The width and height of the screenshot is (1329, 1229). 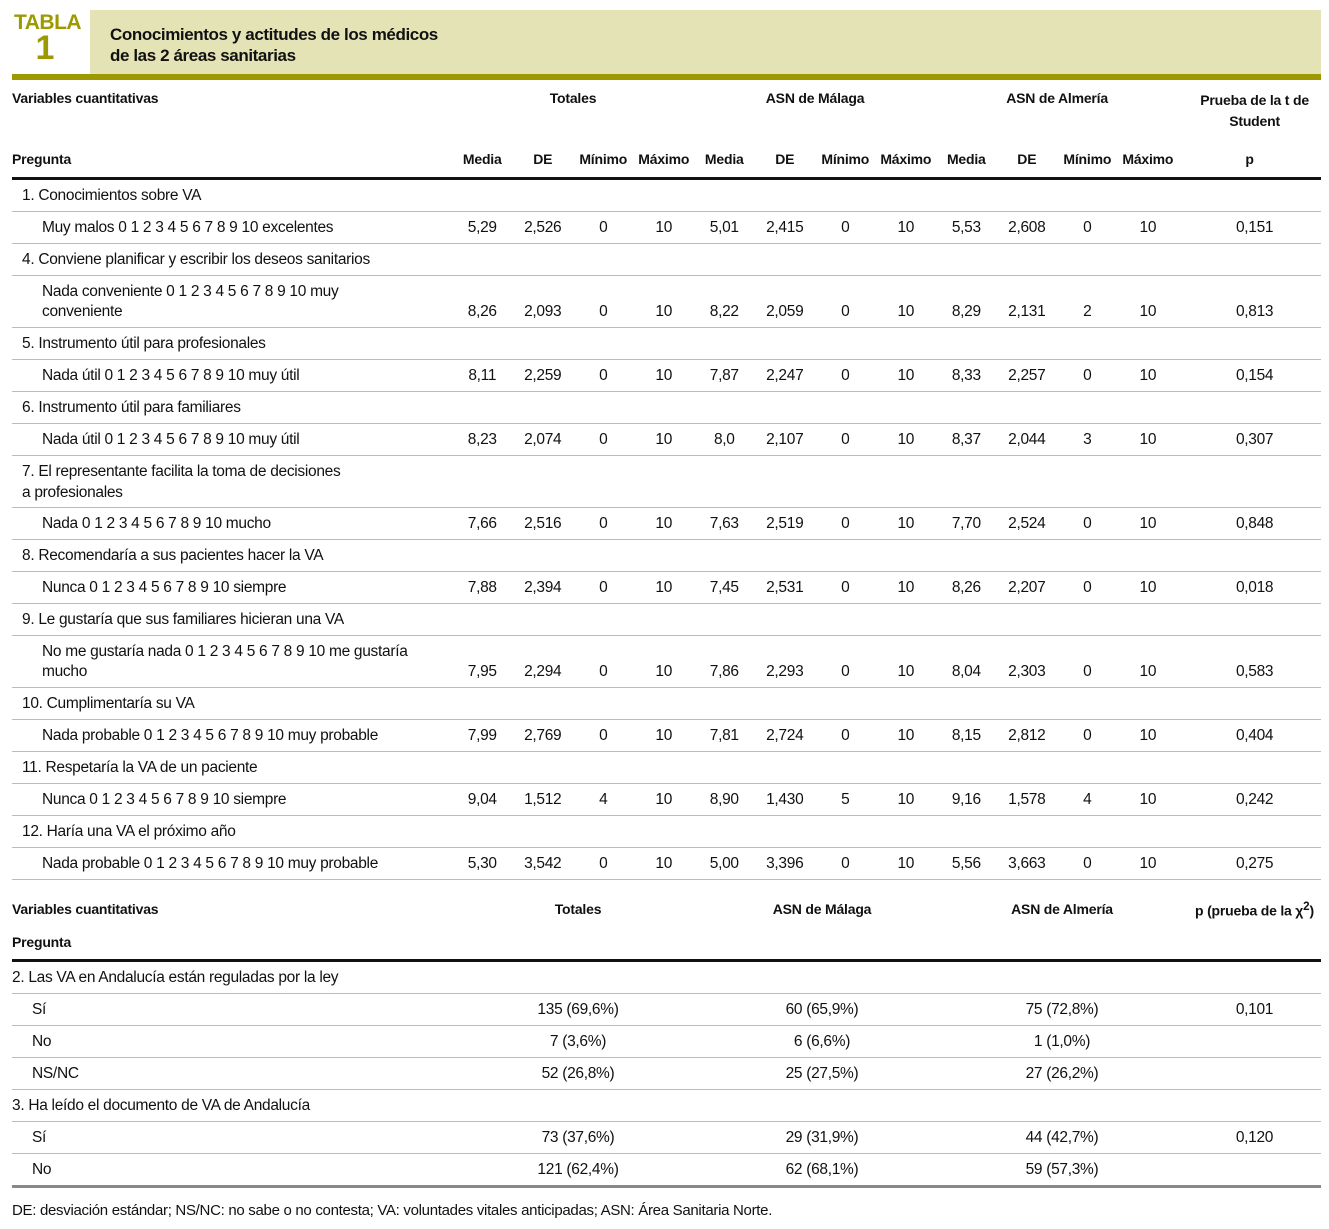 What do you see at coordinates (1306, 906) in the screenshot?
I see `chi2-sup: 2` at bounding box center [1306, 906].